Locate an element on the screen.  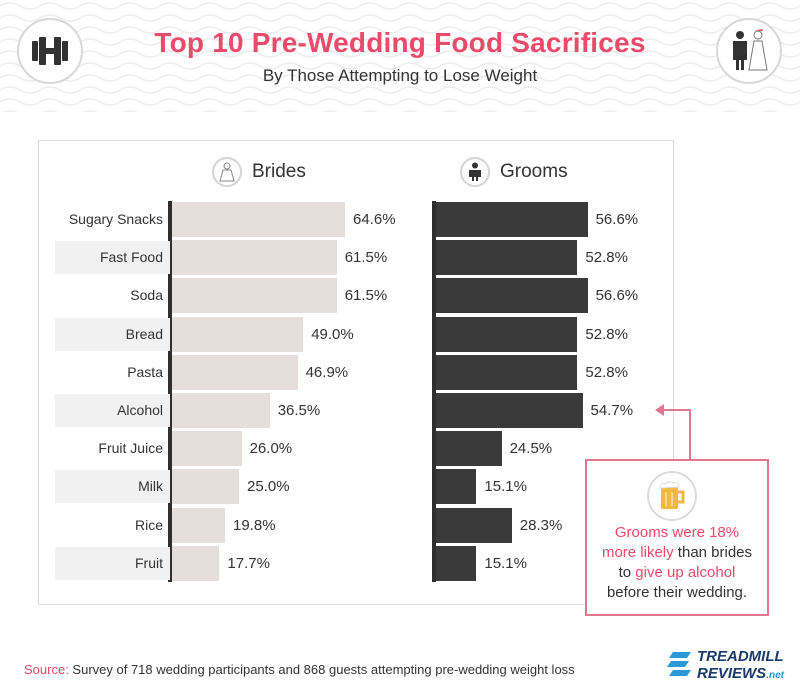
source-label: Source: is located at coordinates (46, 669).